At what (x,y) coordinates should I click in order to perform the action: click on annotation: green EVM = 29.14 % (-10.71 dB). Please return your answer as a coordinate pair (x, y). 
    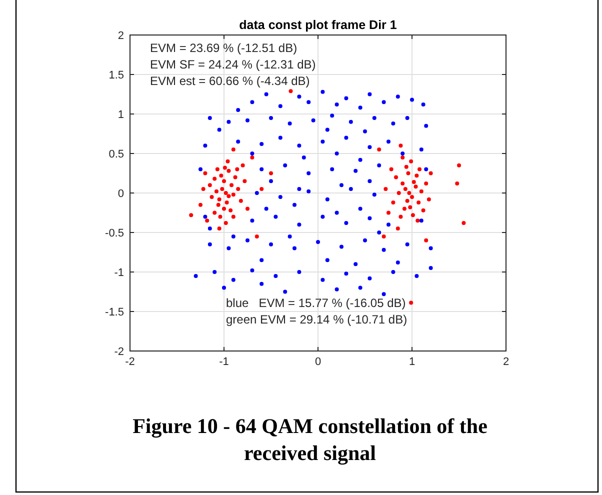
    Looking at the image, I should click on (317, 319).